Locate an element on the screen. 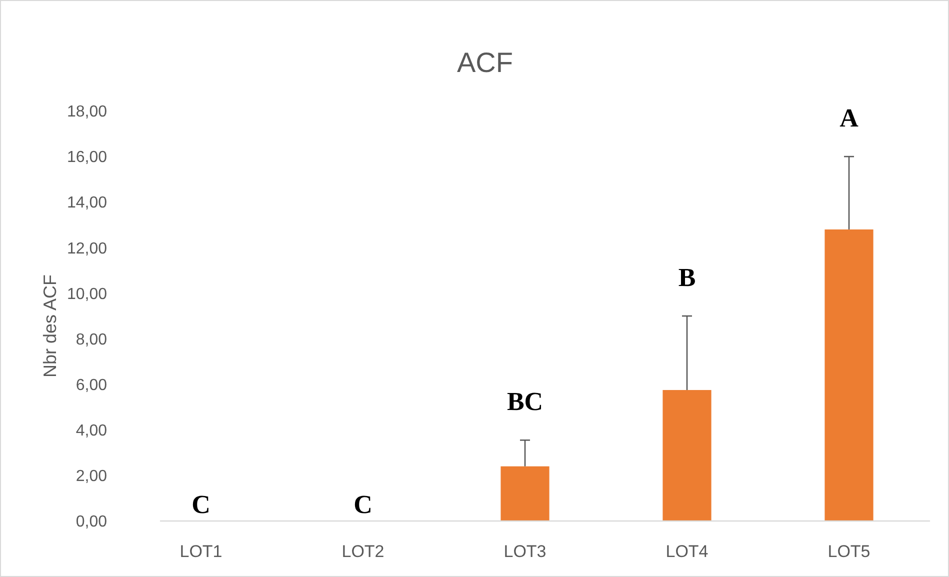 The width and height of the screenshot is (949, 577). chart-title: ACF is located at coordinates (485, 62).